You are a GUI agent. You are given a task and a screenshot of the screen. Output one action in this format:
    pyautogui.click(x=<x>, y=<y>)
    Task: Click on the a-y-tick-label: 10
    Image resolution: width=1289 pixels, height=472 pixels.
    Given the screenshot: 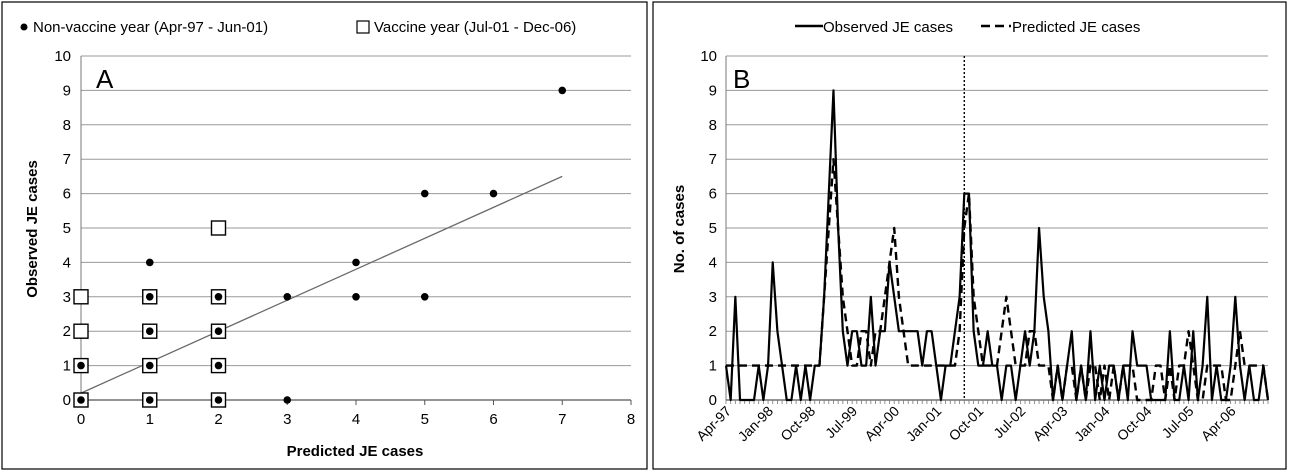 What is the action you would take?
    pyautogui.click(x=62, y=56)
    